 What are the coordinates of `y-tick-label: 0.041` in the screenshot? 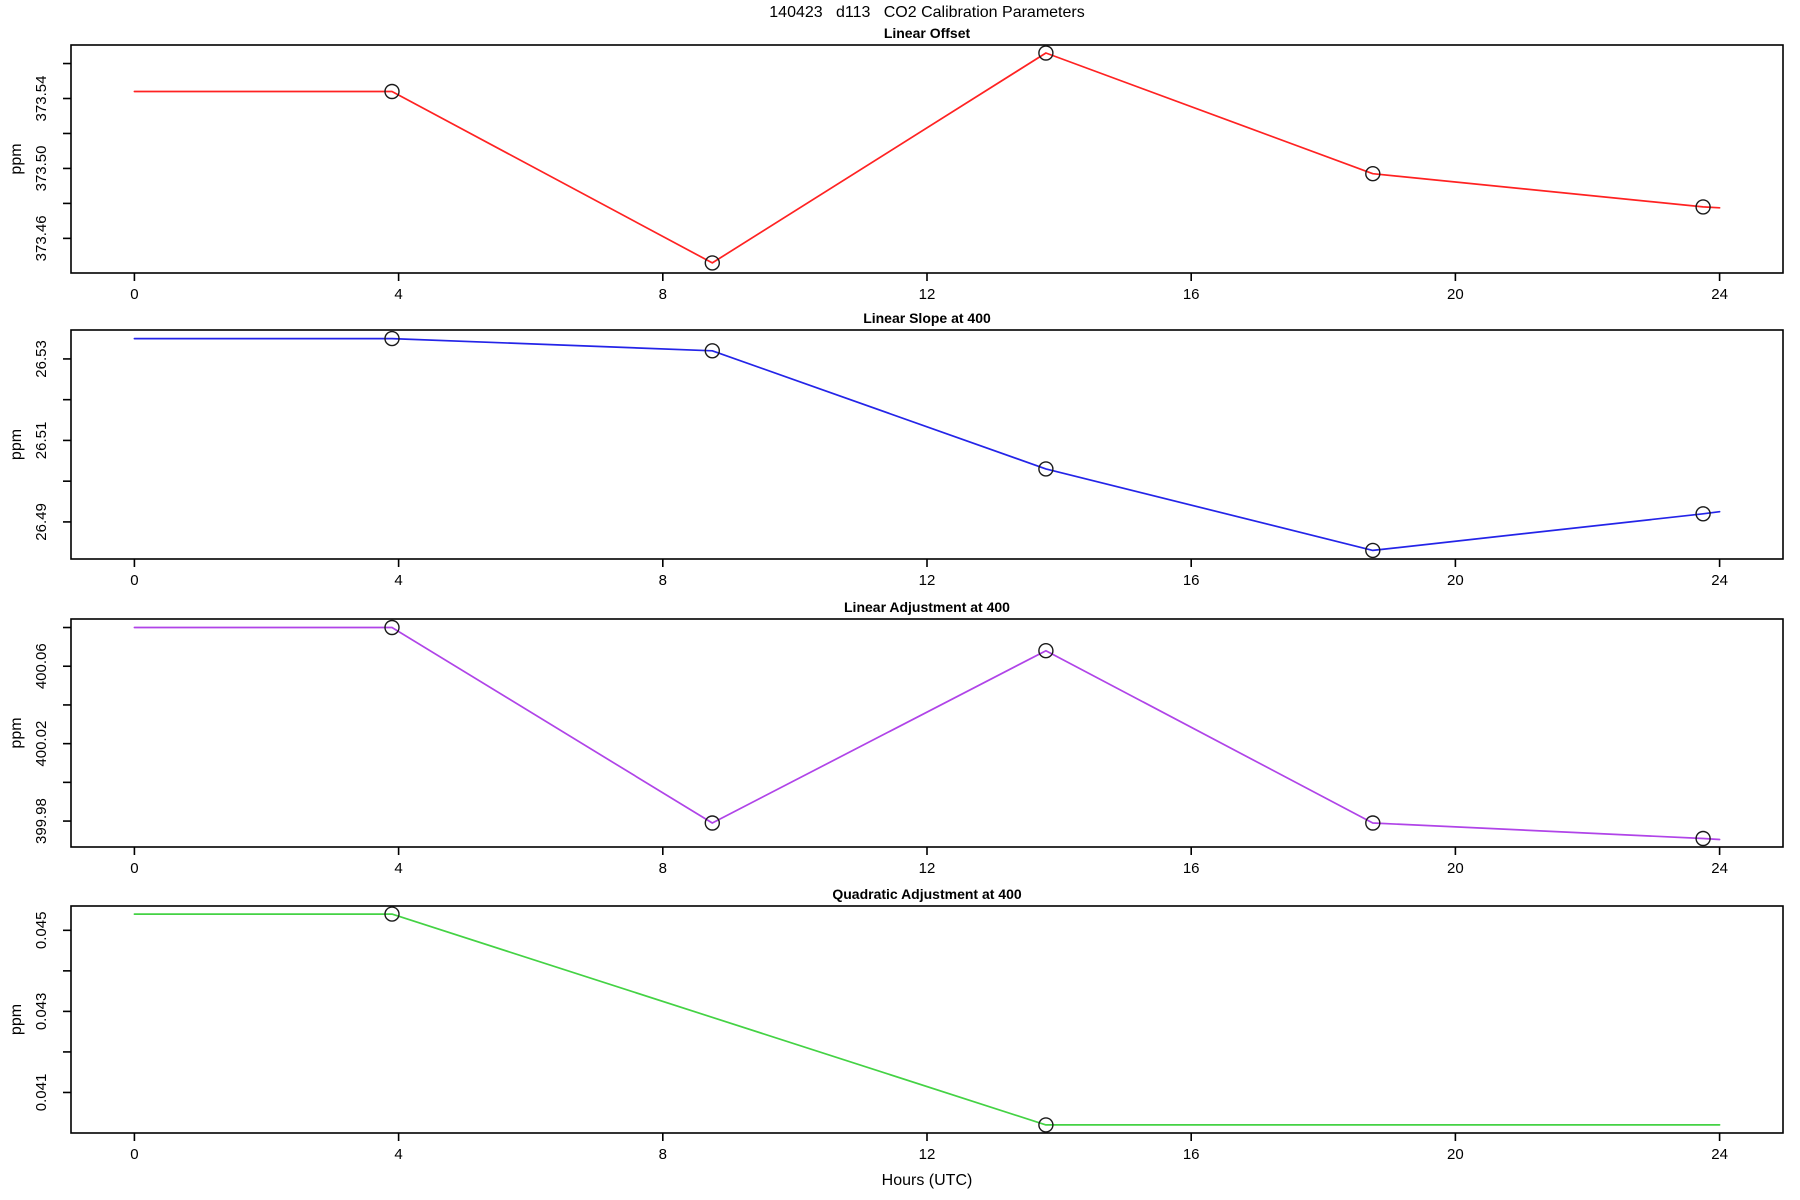 It's located at (41, 1093).